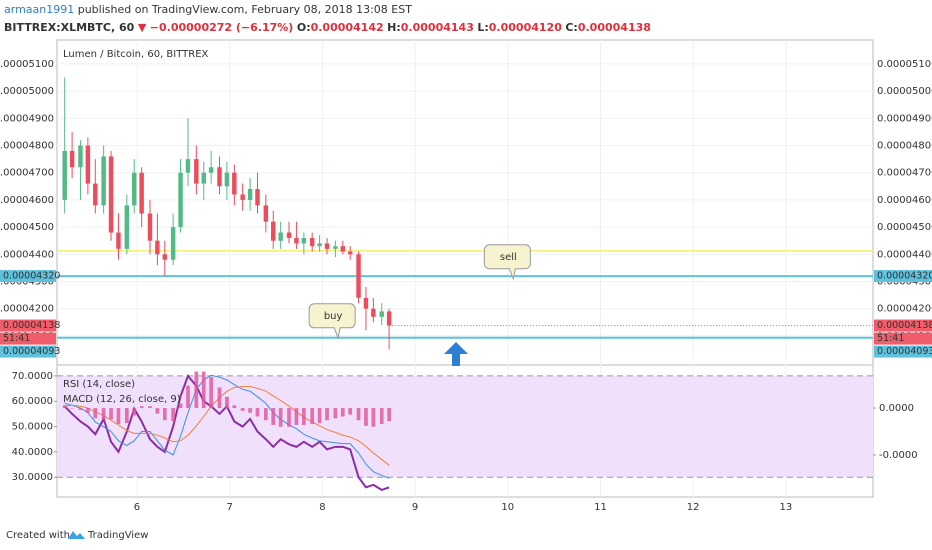 This screenshot has height=550, width=932. What do you see at coordinates (32, 452) in the screenshot?
I see `y-tick-label: 40.0000` at bounding box center [32, 452].